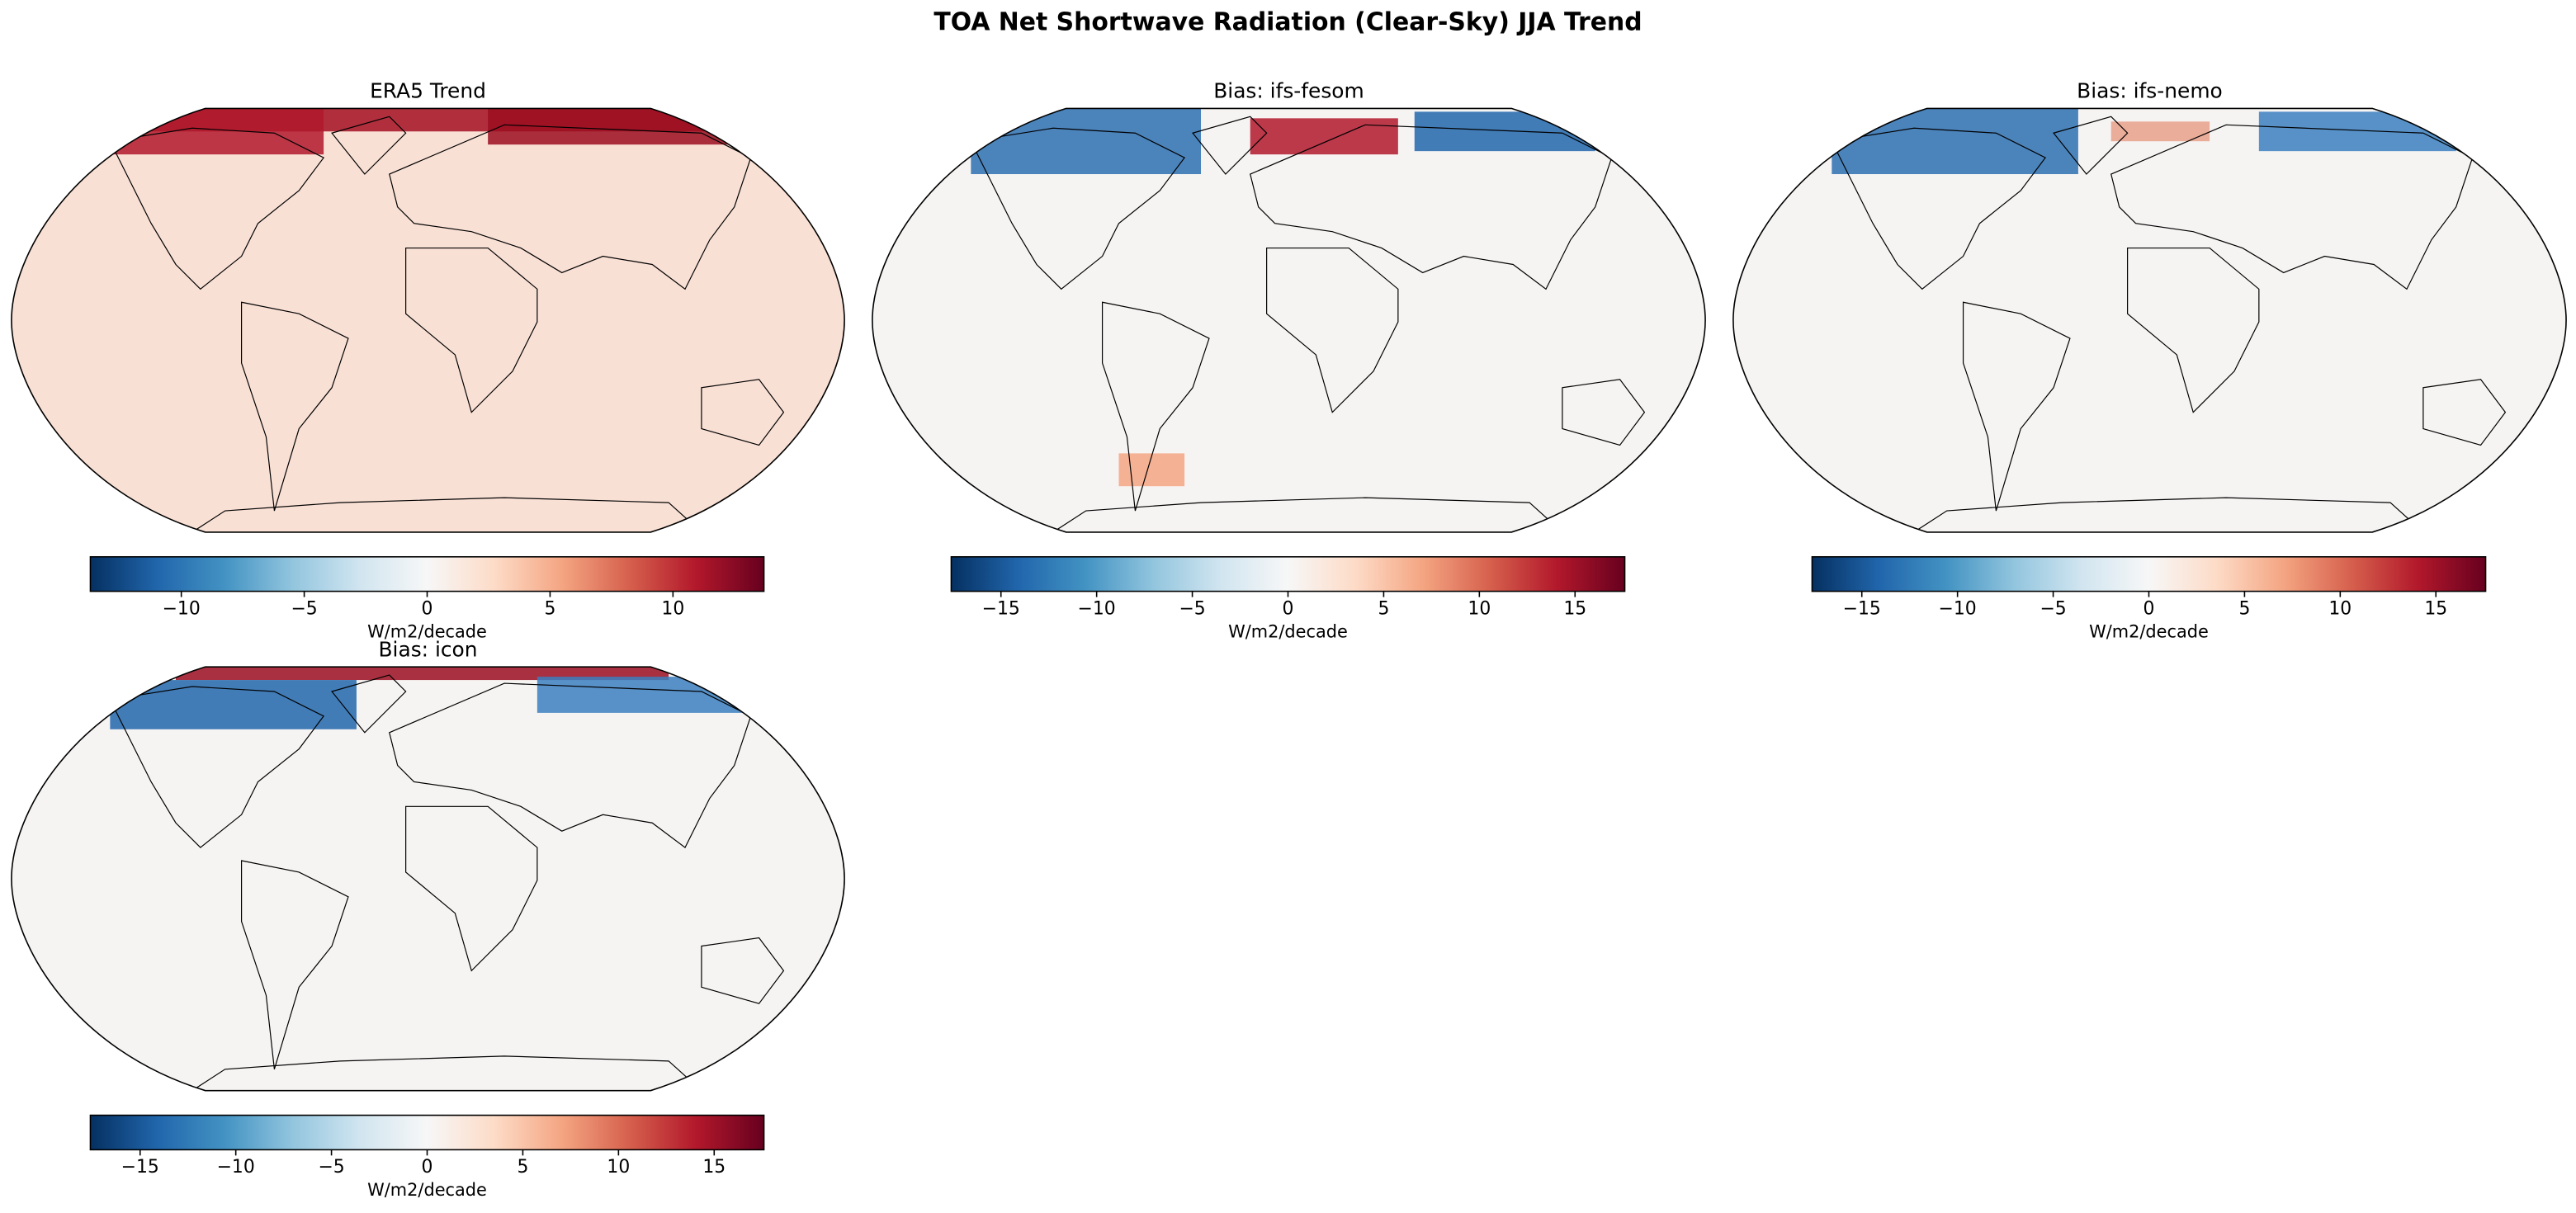 This screenshot has width=2576, height=1213. What do you see at coordinates (2150, 90) in the screenshot?
I see `panel-title: Bias: ifs-nemo` at bounding box center [2150, 90].